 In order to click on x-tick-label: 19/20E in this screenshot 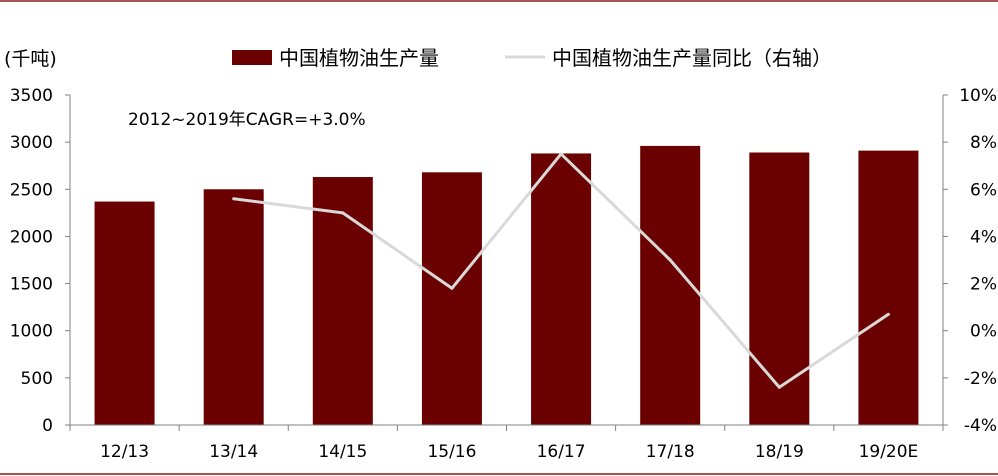, I will do `click(889, 452)`.